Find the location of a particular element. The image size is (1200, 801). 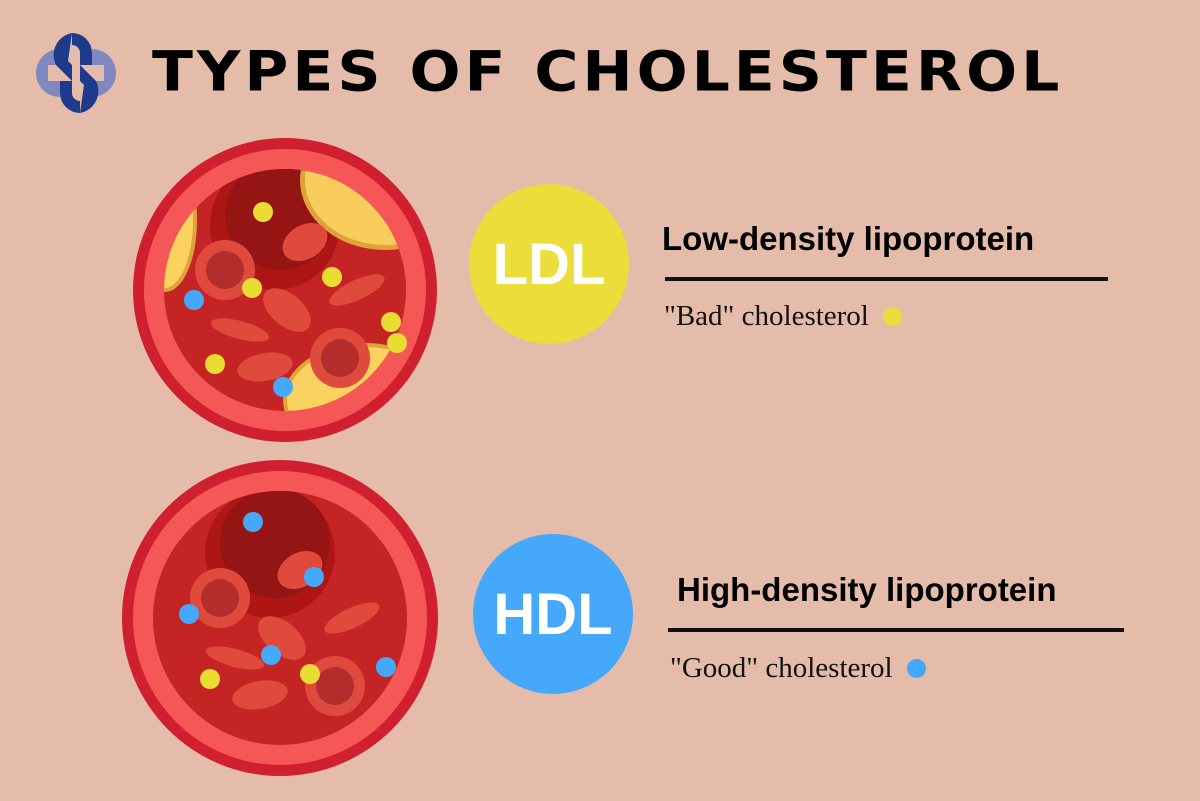

ldl-dot-icon is located at coordinates (892, 316).